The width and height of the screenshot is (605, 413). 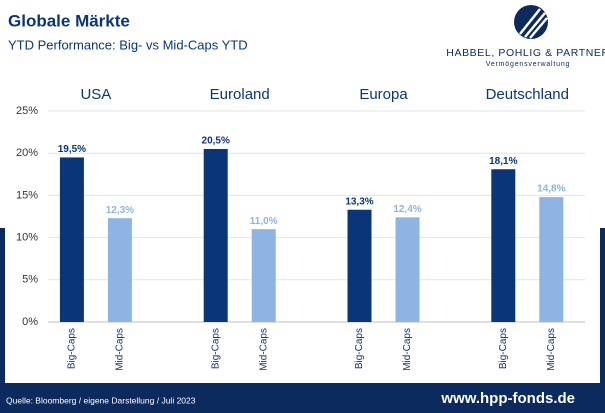 I want to click on value-label: 12,4%, so click(x=407, y=209).